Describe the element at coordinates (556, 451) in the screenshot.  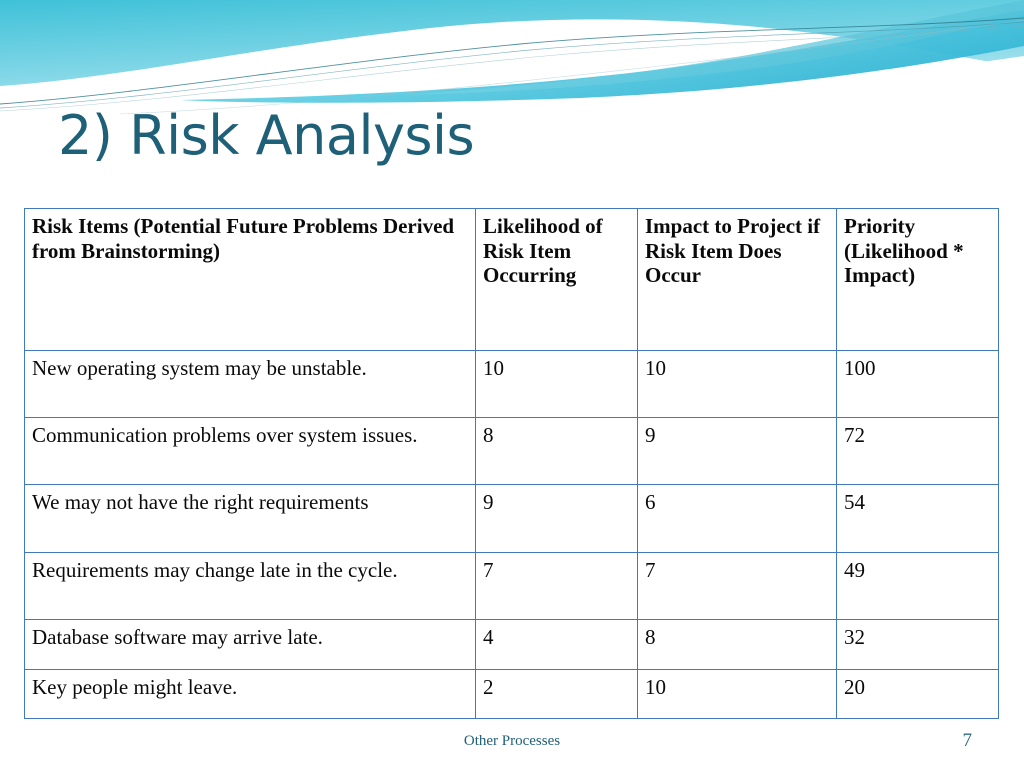
I see `cell-likelihood: 8` at that location.